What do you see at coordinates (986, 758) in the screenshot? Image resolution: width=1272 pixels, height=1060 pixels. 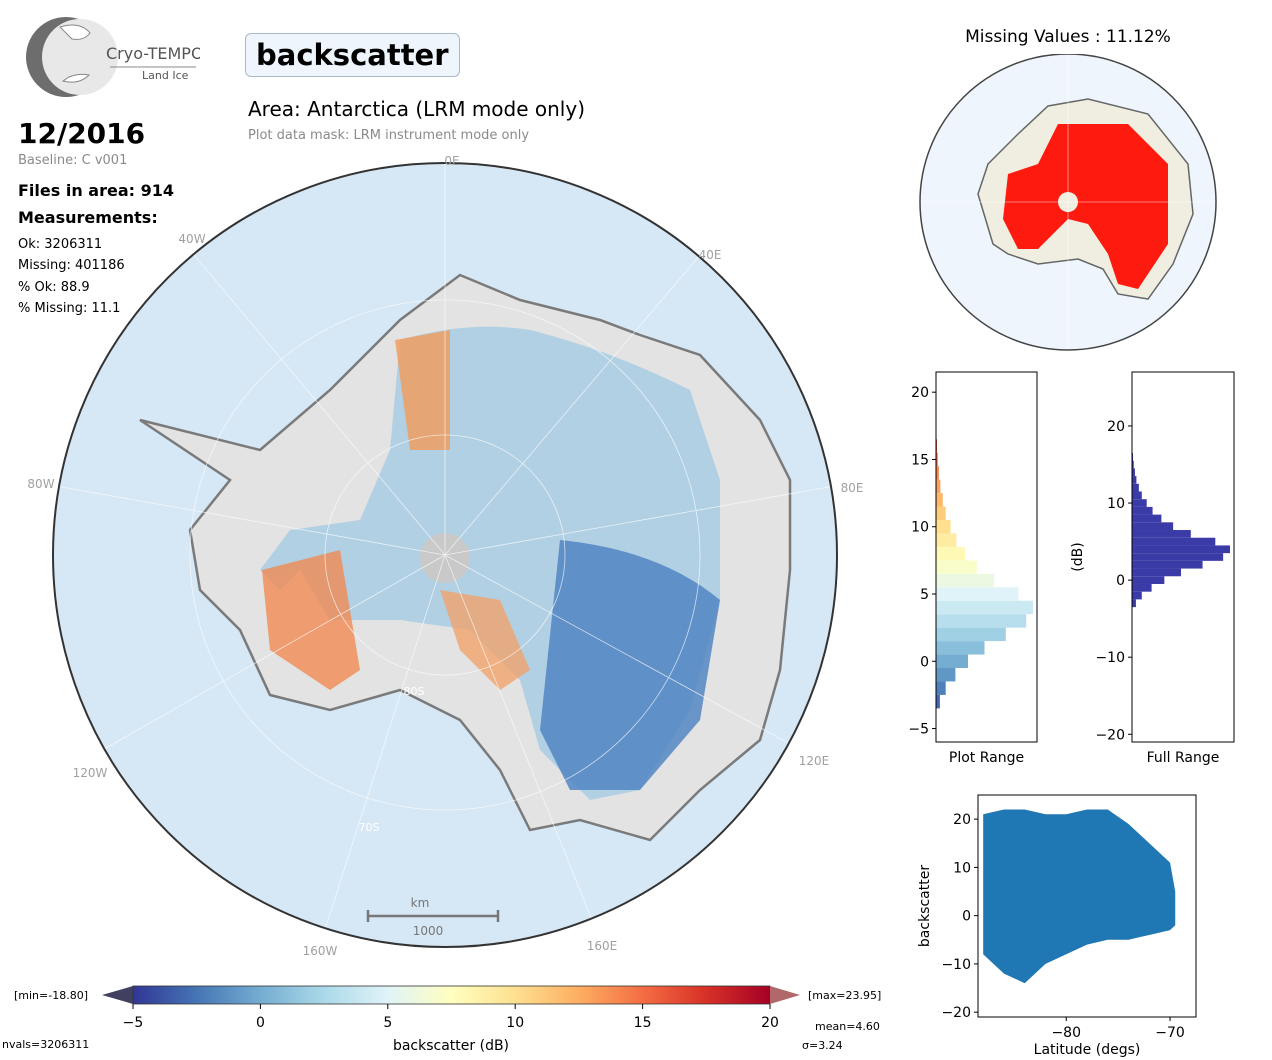 I see `histogram-xlabel: Plot Range` at bounding box center [986, 758].